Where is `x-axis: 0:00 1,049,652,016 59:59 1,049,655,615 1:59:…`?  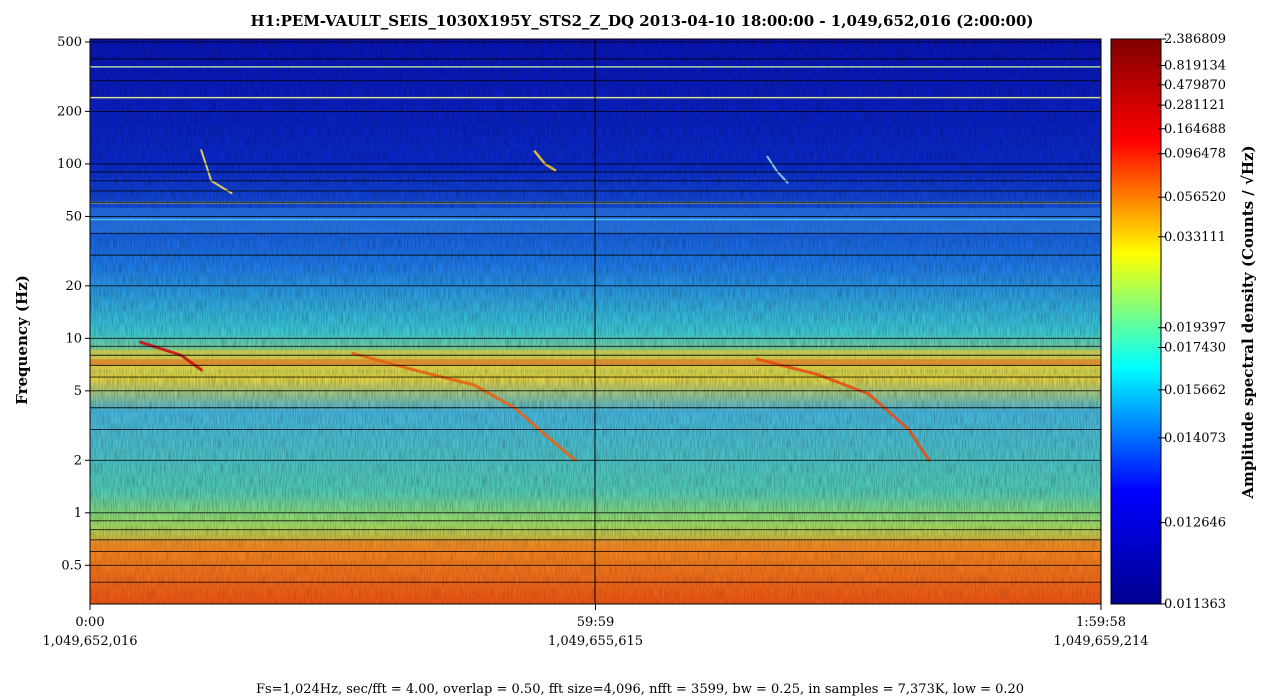
x-axis: 0:00 1,049,652,016 59:59 1,049,655,615 1:59:… is located at coordinates (595, 626).